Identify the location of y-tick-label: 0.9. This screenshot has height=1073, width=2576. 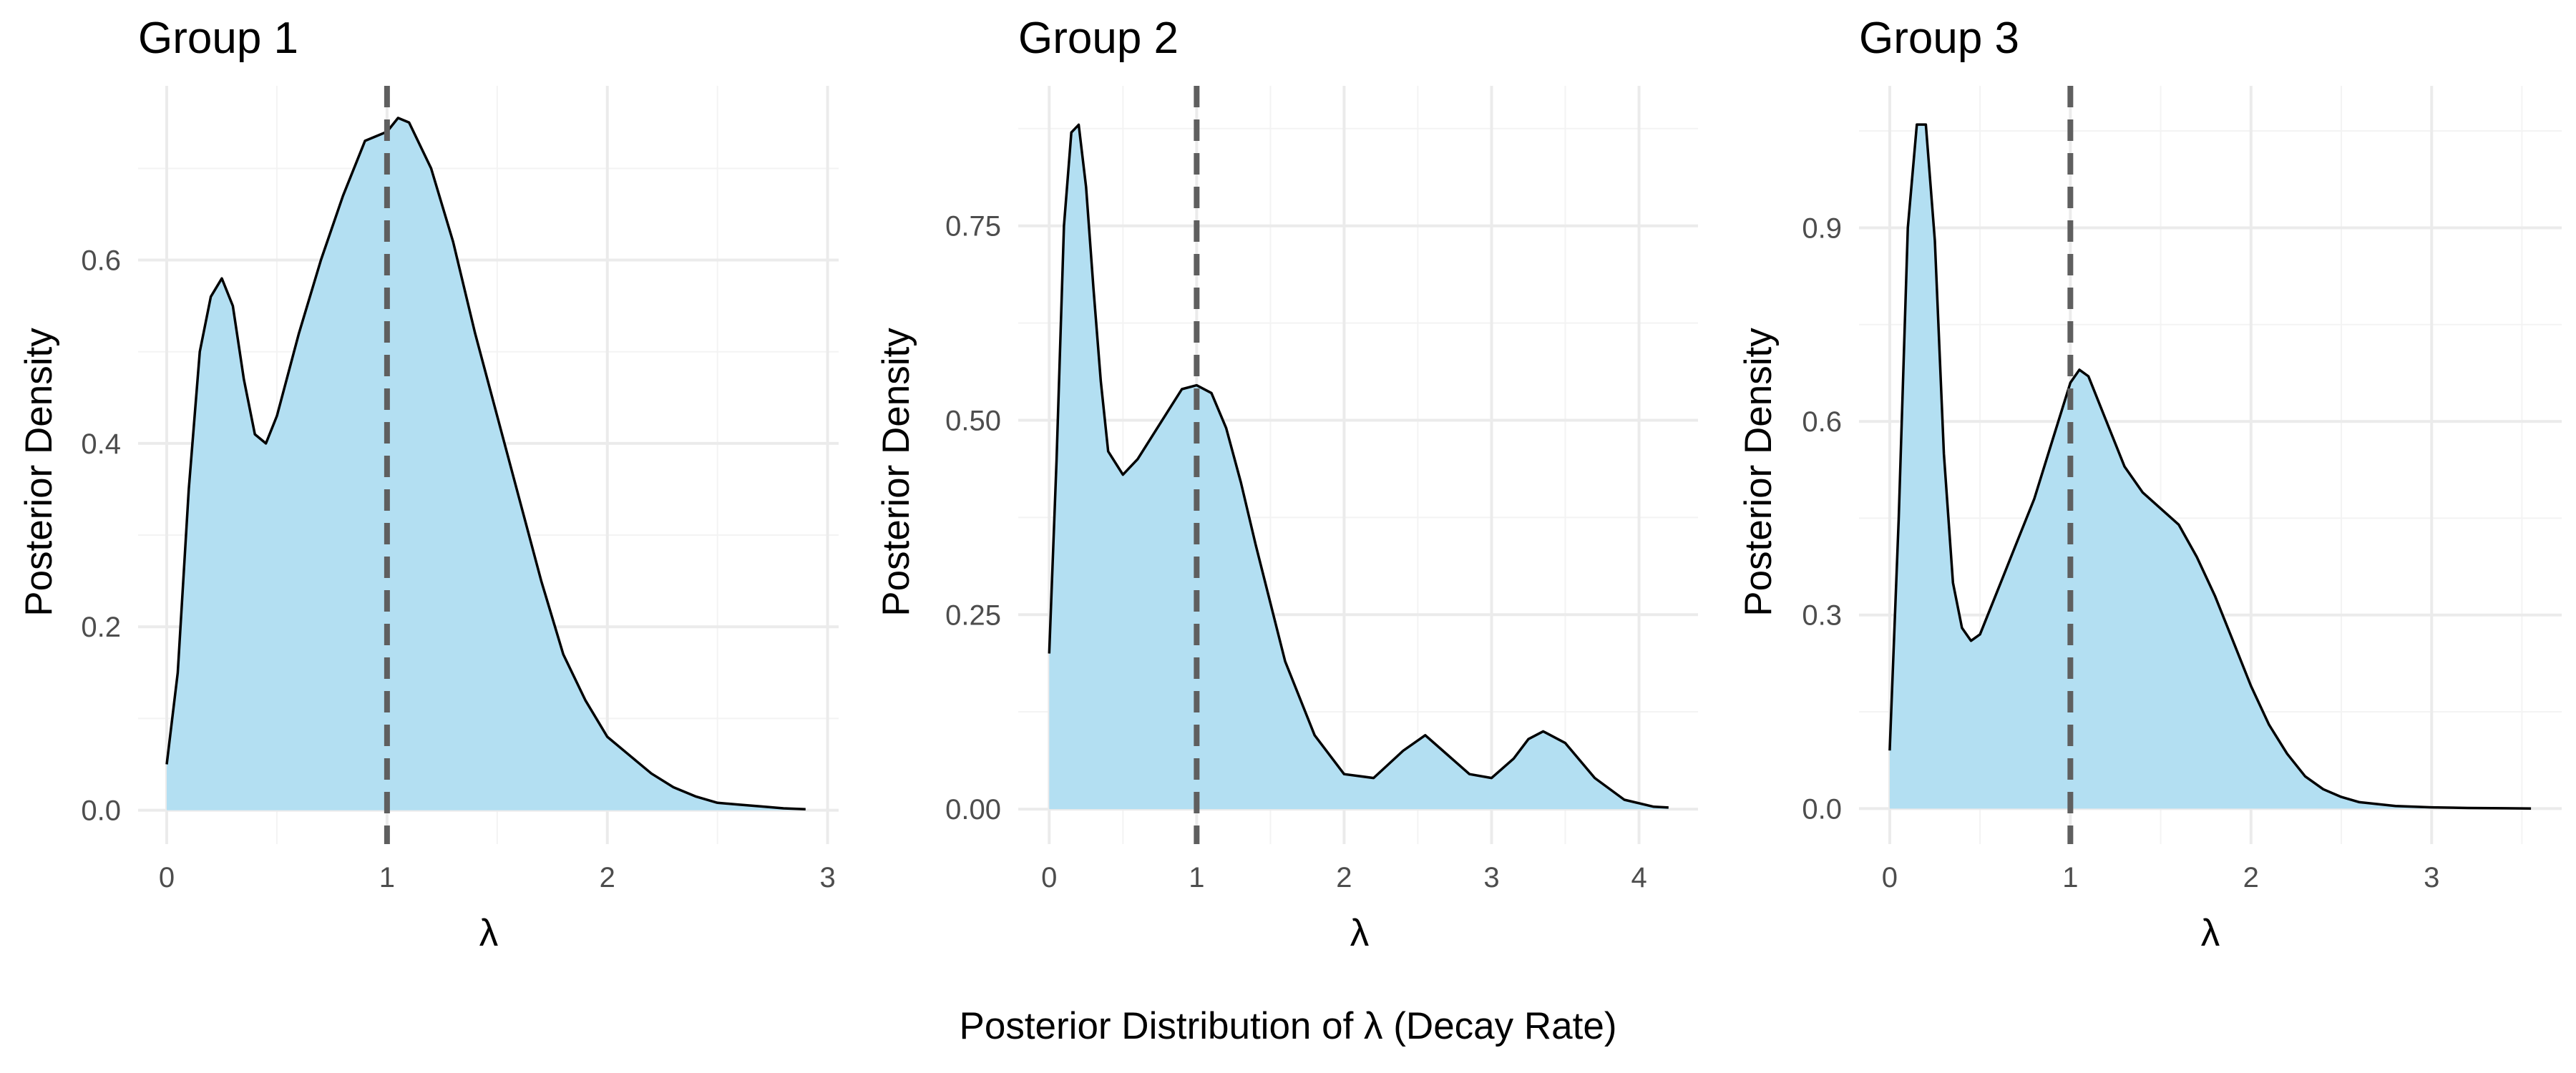
(1822, 228).